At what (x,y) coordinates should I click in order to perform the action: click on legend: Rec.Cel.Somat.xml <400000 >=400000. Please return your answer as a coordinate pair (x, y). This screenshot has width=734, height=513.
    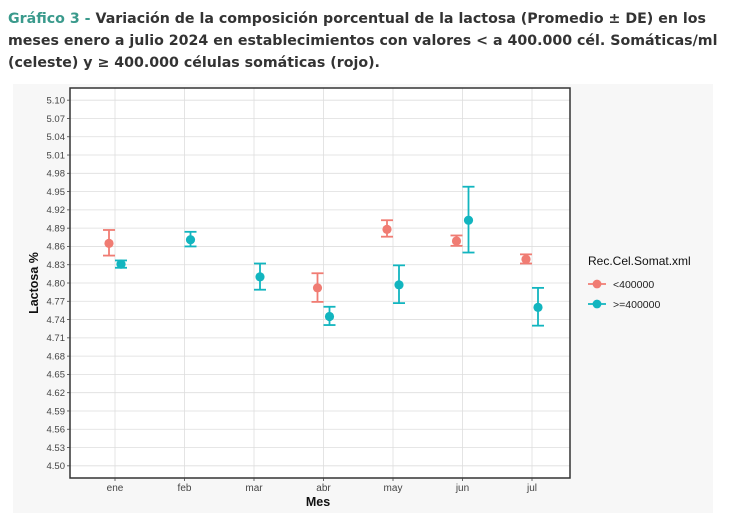
    Looking at the image, I should click on (639, 282).